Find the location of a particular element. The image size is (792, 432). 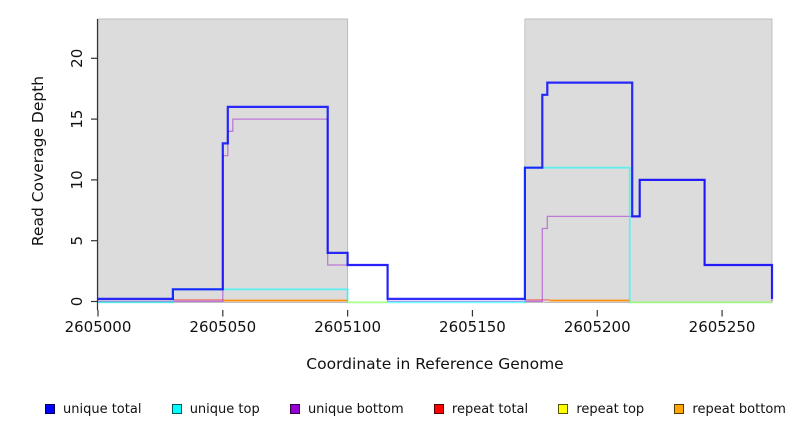

legend-item-unique-top: unique top is located at coordinates (215, 409).